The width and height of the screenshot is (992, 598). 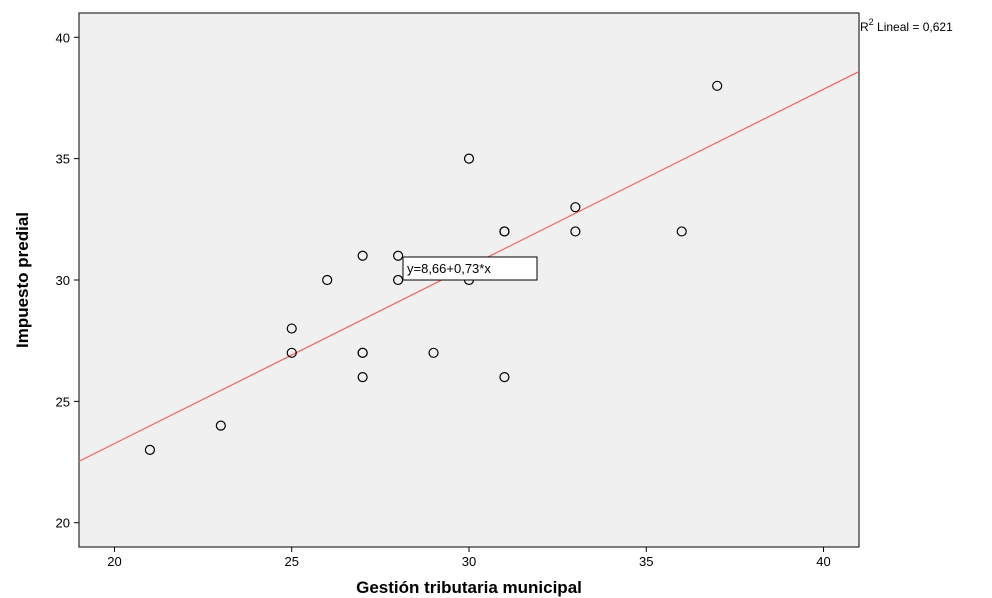 What do you see at coordinates (469, 561) in the screenshot?
I see `x-tick-label: 30` at bounding box center [469, 561].